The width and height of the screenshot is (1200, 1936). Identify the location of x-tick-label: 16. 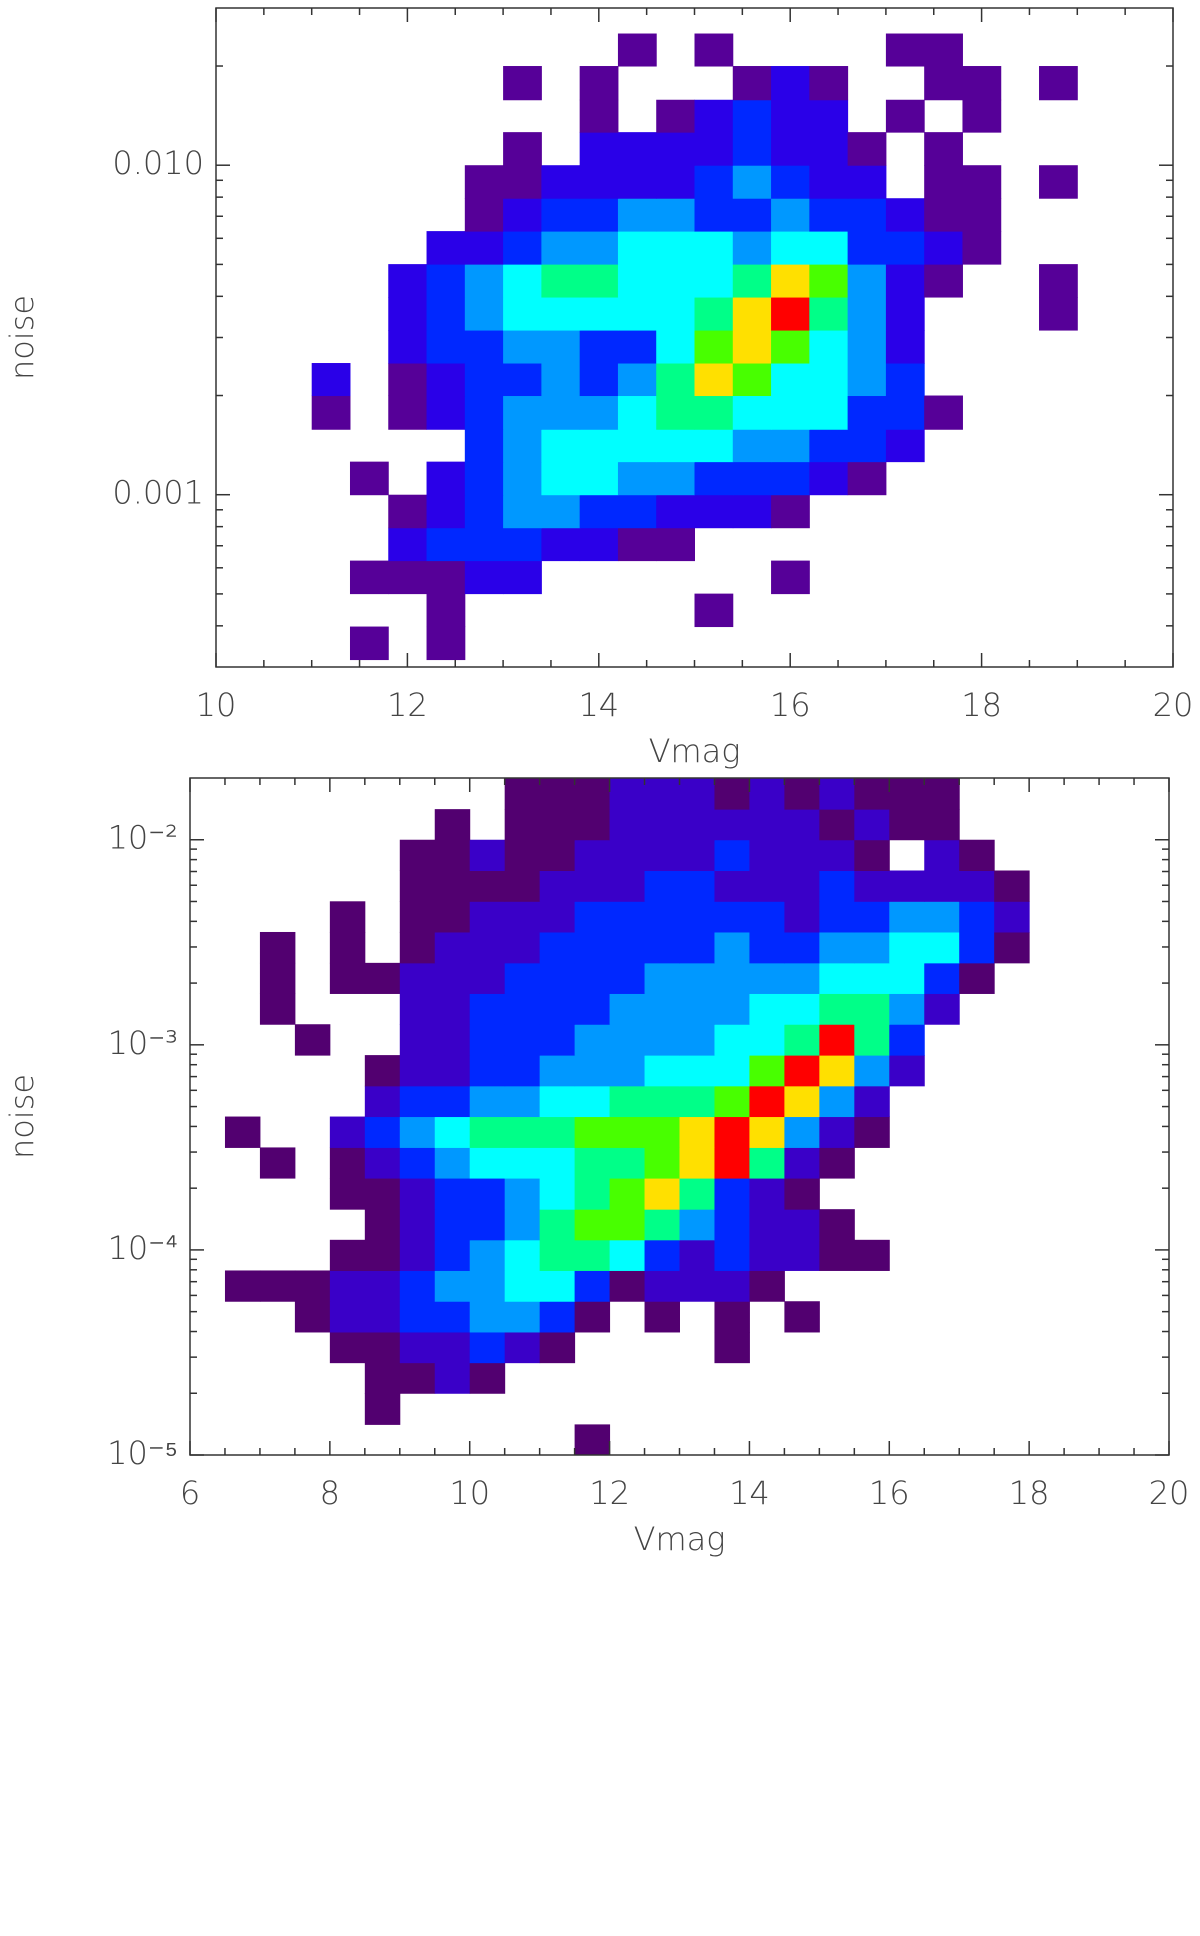
(889, 1493).